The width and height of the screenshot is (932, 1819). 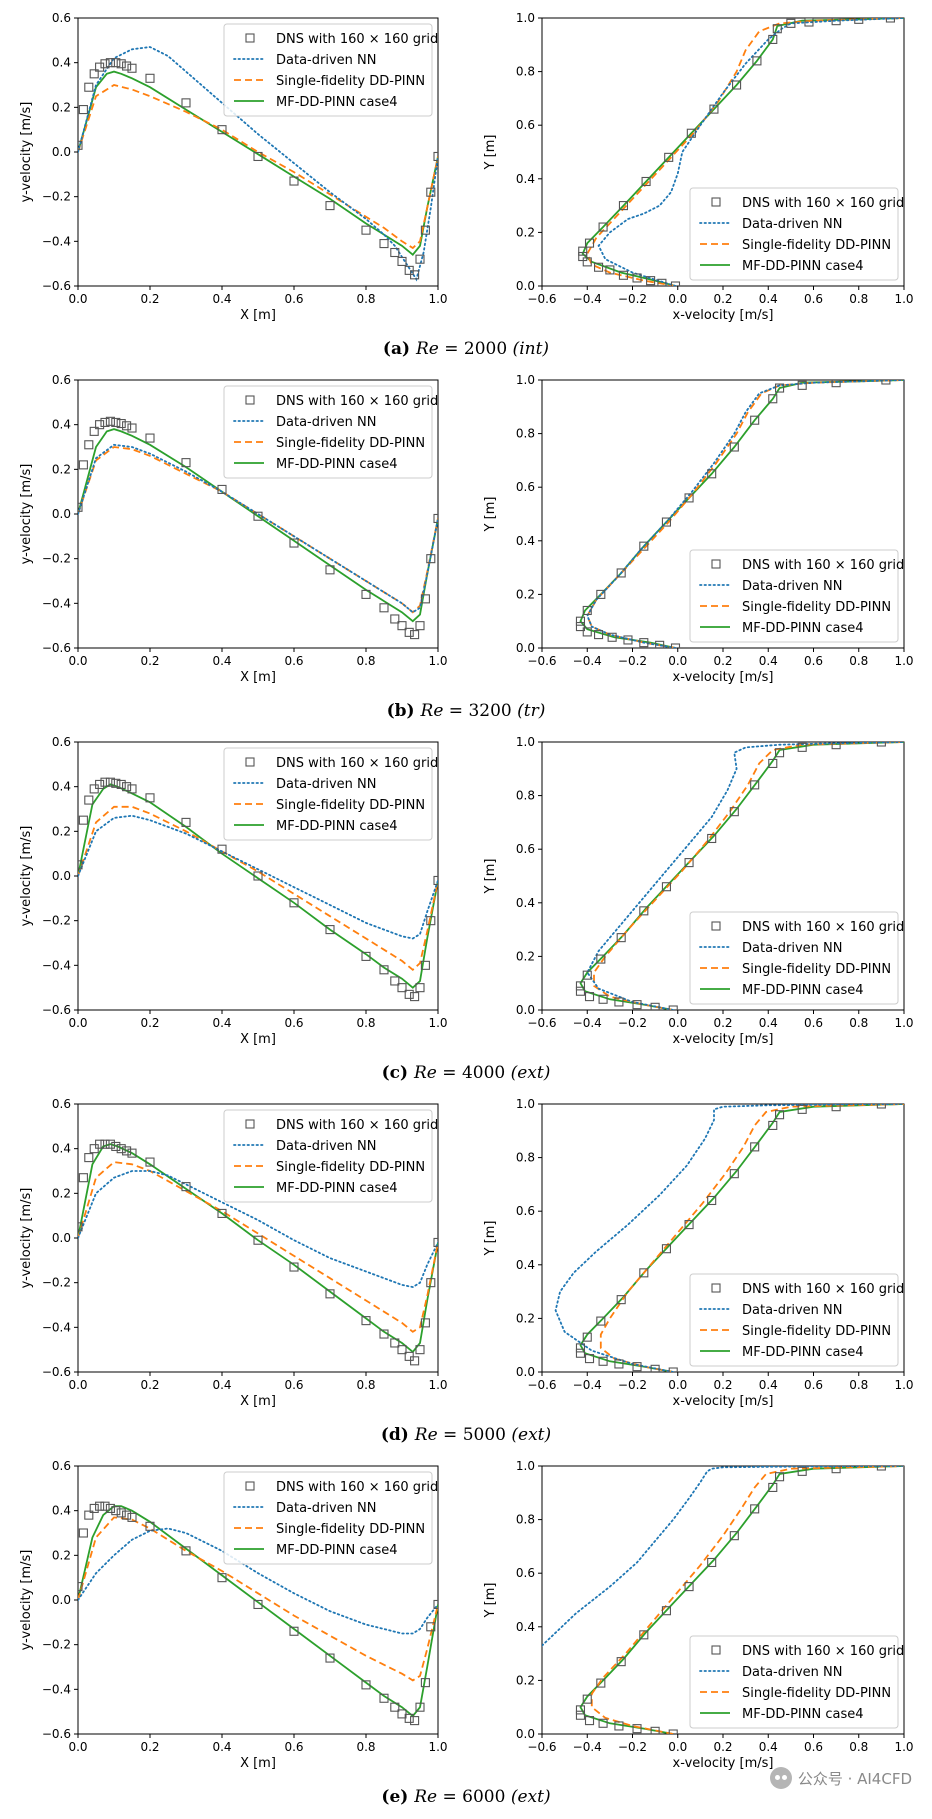 What do you see at coordinates (258, 1229) in the screenshot?
I see `chart-6-series-dotted` at bounding box center [258, 1229].